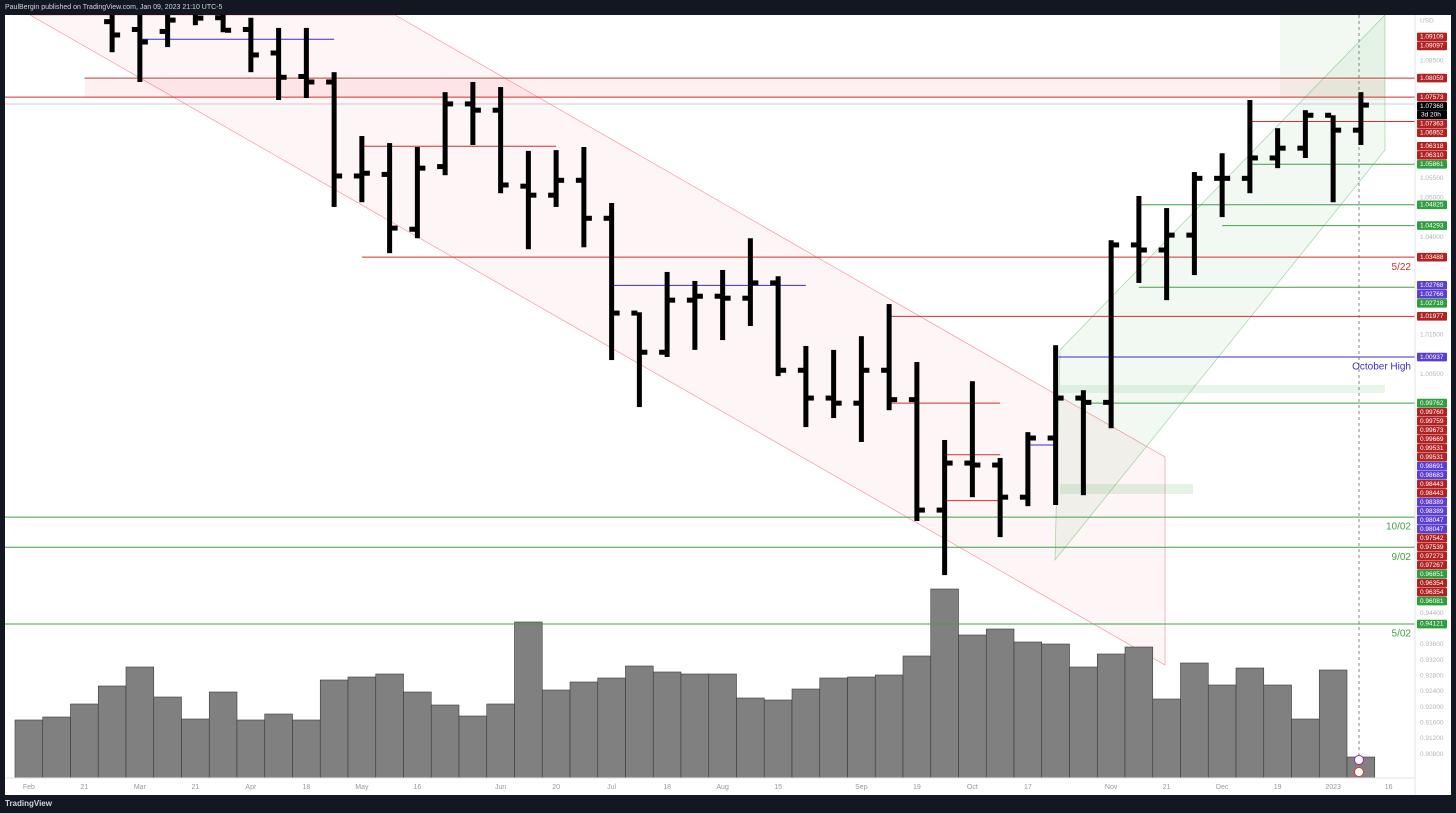 The height and width of the screenshot is (813, 1456). Describe the element at coordinates (1389, 787) in the screenshot. I see `x-tick-label: 16` at that location.